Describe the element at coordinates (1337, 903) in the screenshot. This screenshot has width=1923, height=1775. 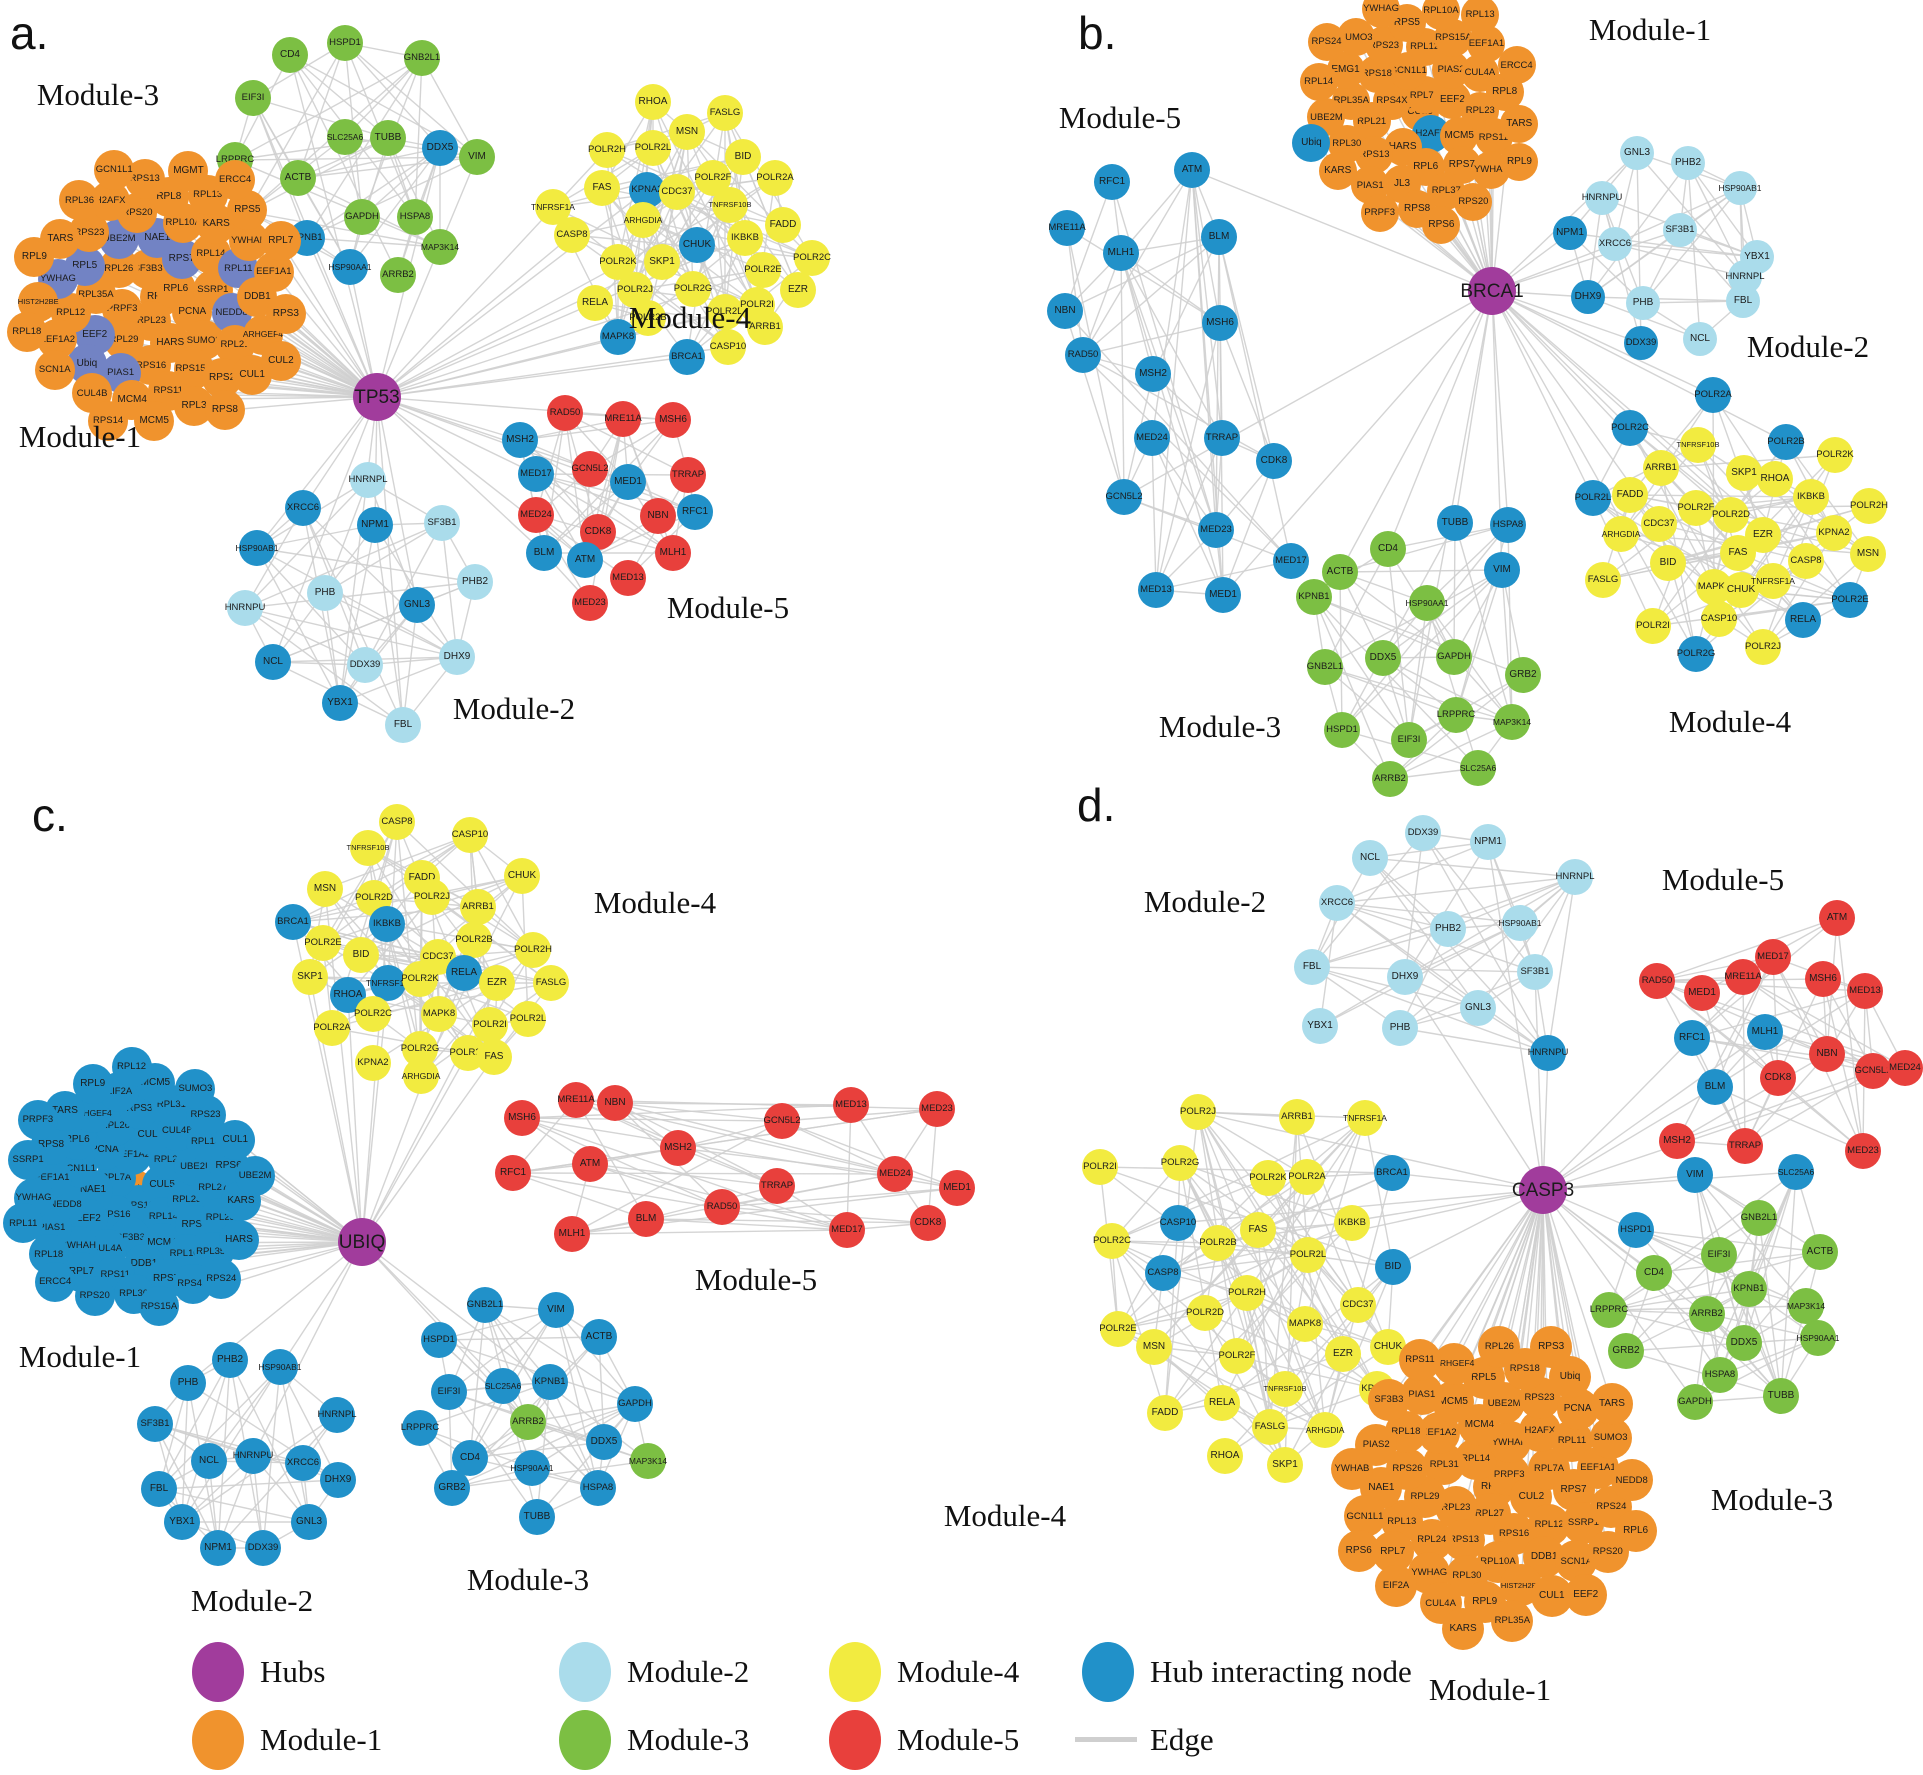
I see `node-xrcc6: XRCC6` at that location.